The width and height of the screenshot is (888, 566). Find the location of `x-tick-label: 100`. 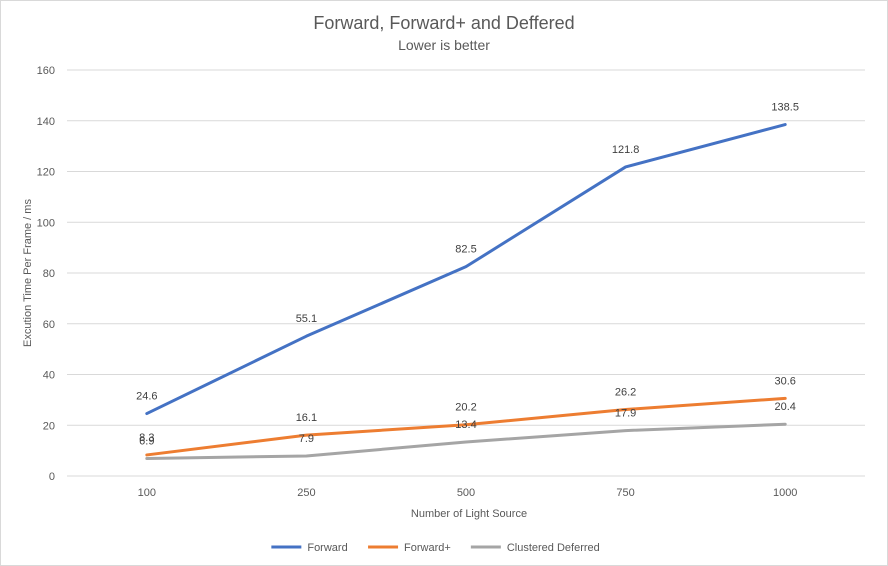

x-tick-label: 100 is located at coordinates (147, 493).